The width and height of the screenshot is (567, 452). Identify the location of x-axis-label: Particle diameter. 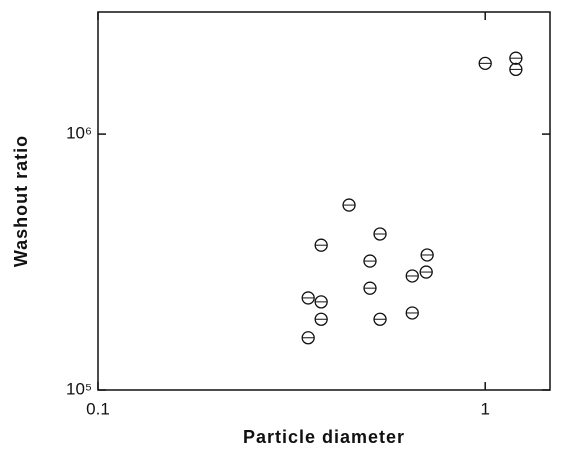
(324, 437).